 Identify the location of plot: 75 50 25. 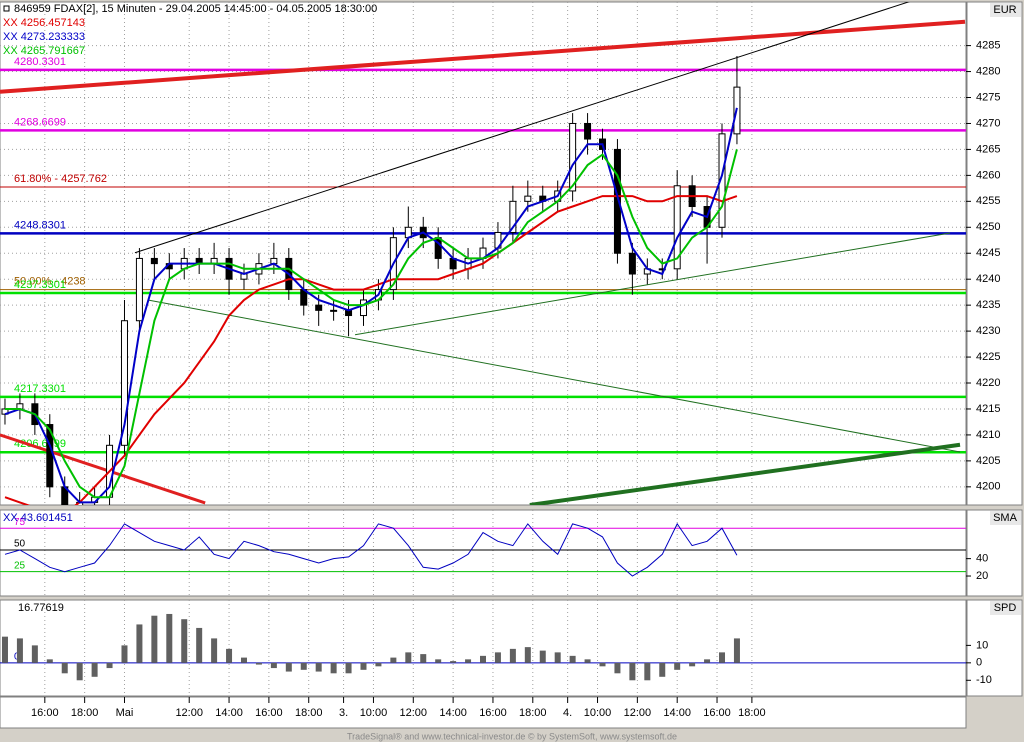
(483, 553).